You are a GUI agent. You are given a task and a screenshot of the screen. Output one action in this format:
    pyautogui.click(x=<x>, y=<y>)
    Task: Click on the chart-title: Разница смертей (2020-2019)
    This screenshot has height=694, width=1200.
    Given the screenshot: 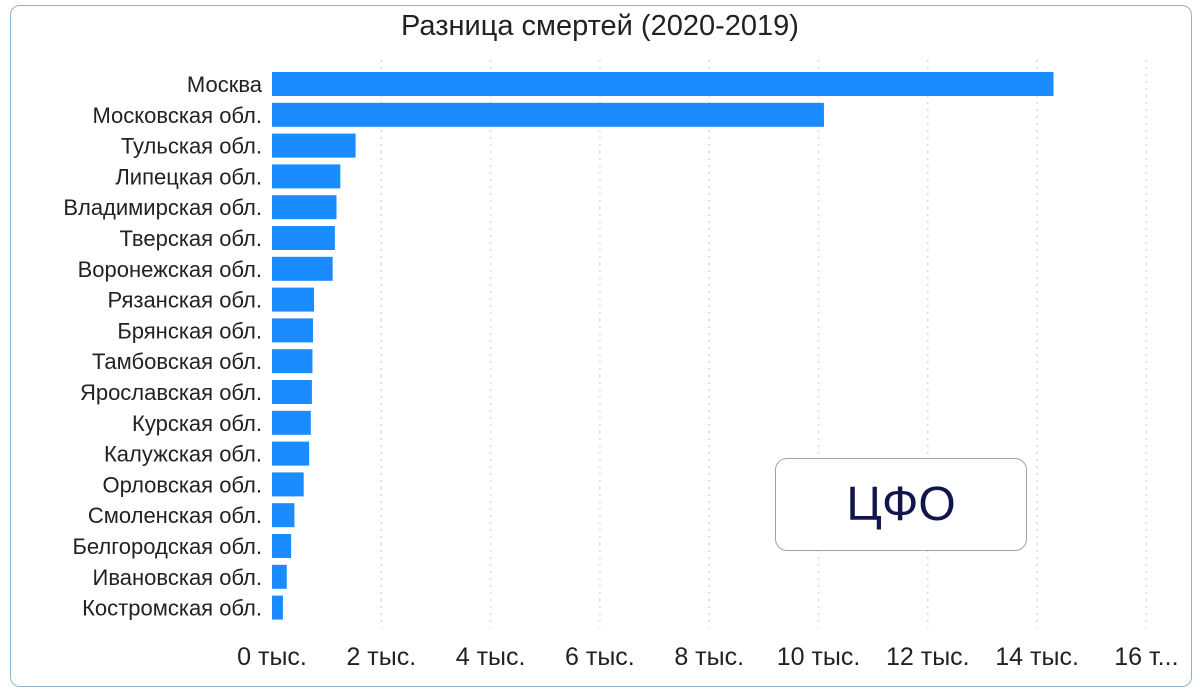 What is the action you would take?
    pyautogui.click(x=600, y=26)
    